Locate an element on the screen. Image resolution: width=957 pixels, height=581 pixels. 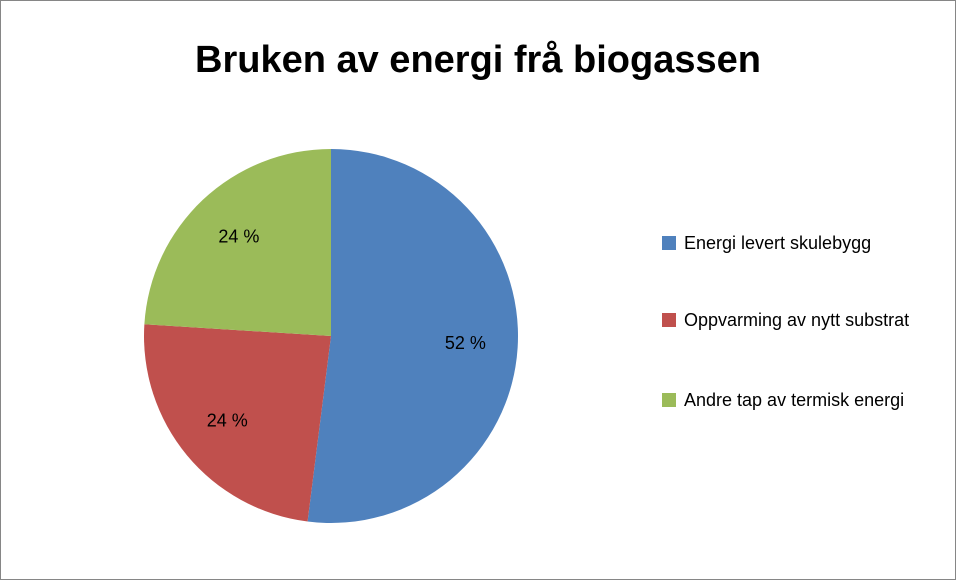
chart-title: Bruken av energi frå biogassen is located at coordinates (478, 60).